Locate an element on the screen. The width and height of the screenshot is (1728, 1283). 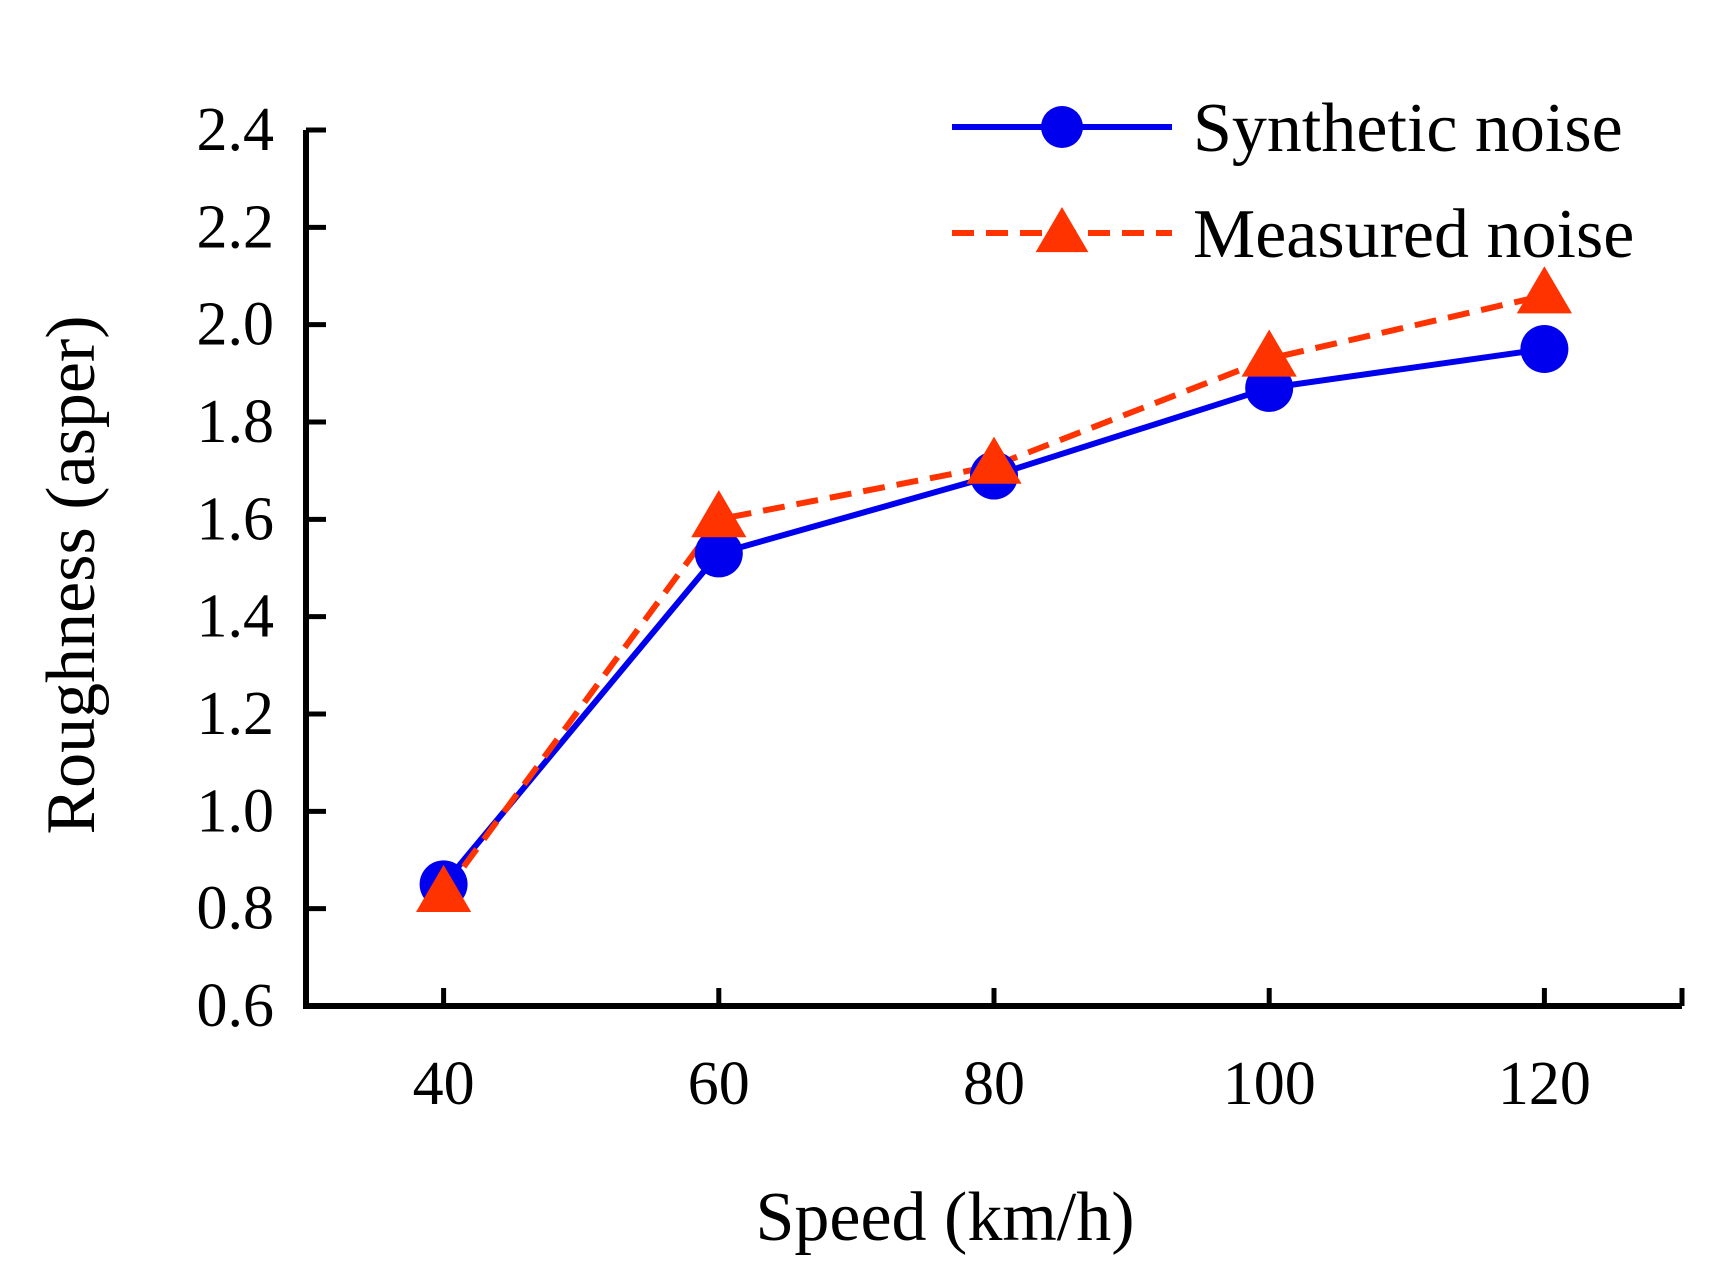
legend-label-2: Measured noise is located at coordinates (1413, 234).